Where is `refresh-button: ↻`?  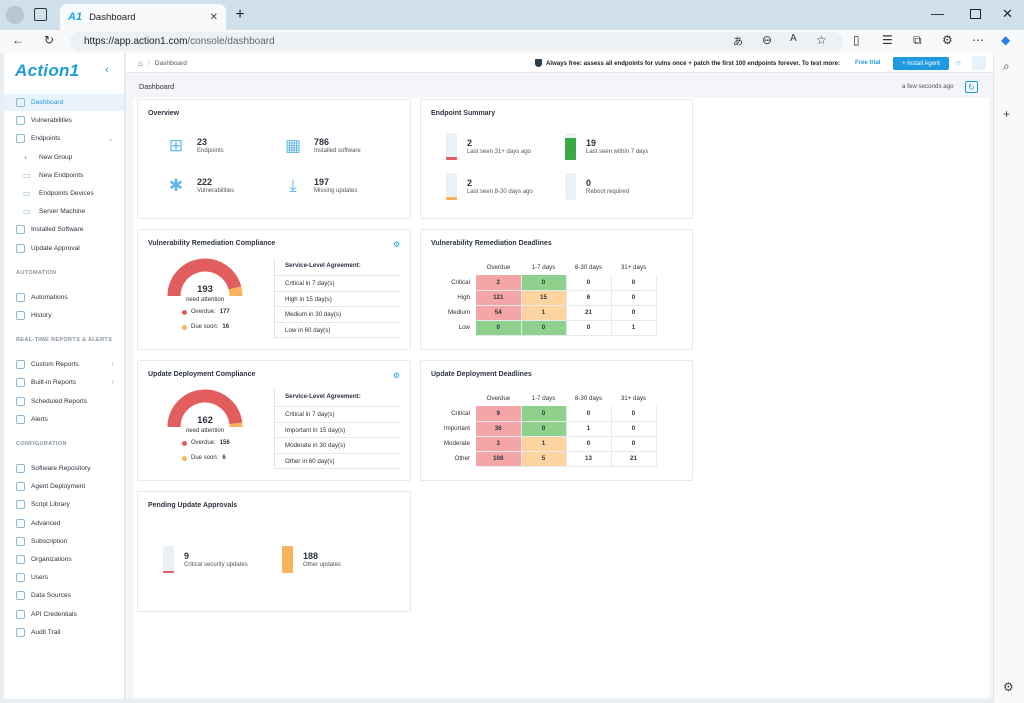
refresh-button: ↻ is located at coordinates (971, 87).